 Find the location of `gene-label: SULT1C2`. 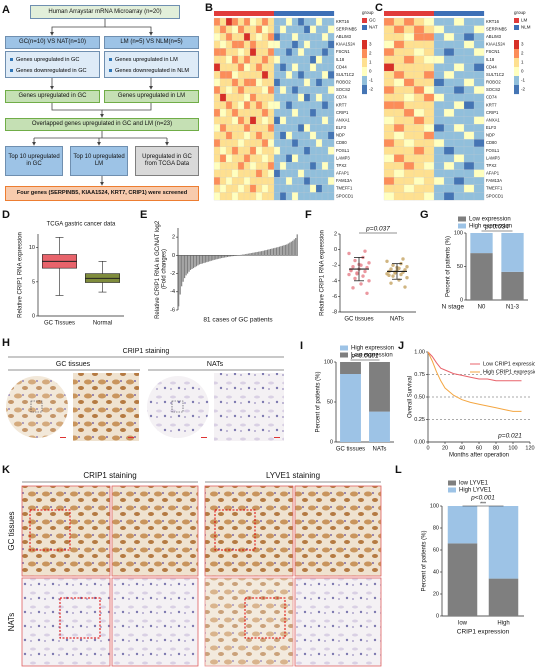

gene-label: SULT1C2 is located at coordinates (495, 74).